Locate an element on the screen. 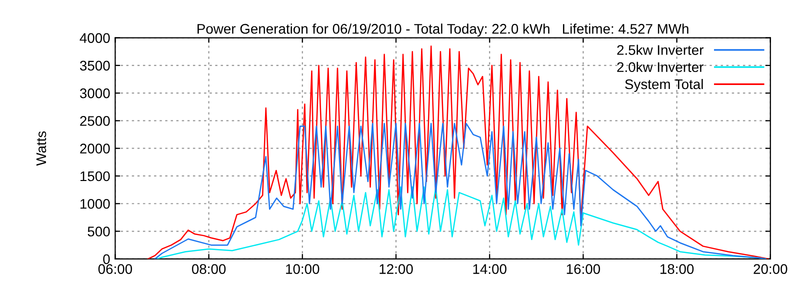  x-tick-label: 16:00 is located at coordinates (583, 269).